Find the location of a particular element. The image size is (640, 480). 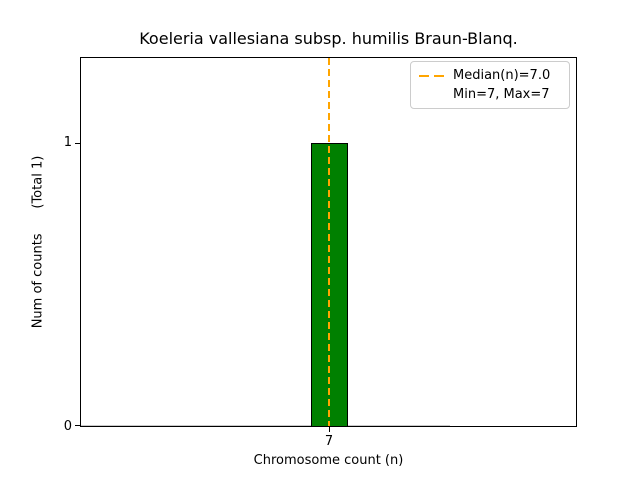

legend-label-minmax: Min=7, Max=7 is located at coordinates (501, 94).